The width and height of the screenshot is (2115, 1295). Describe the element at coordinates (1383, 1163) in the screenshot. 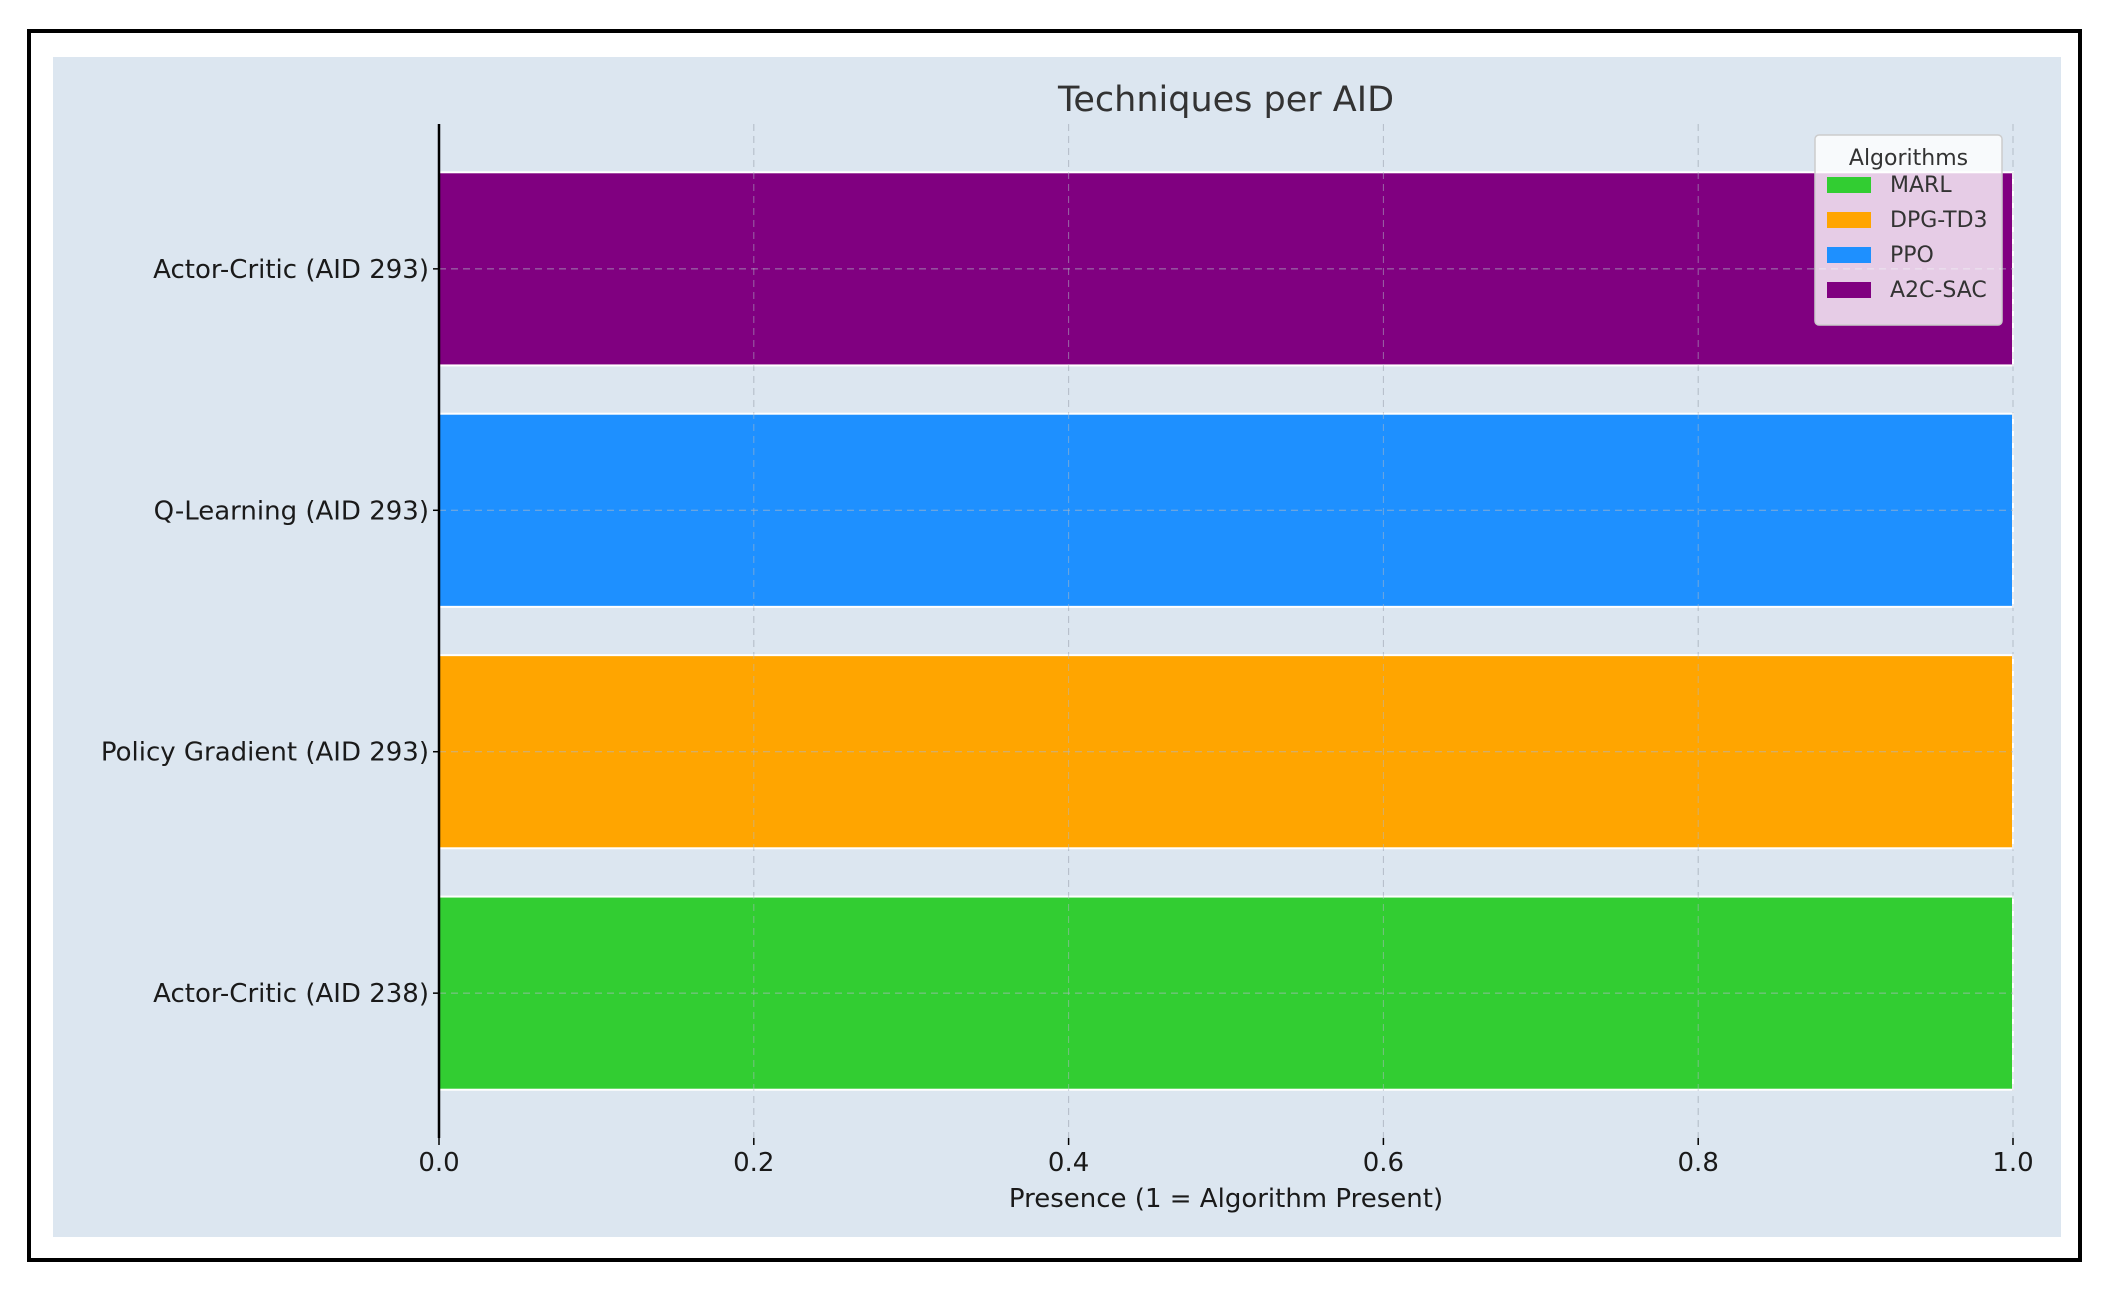

I see `x-tick-label: 0.6` at that location.